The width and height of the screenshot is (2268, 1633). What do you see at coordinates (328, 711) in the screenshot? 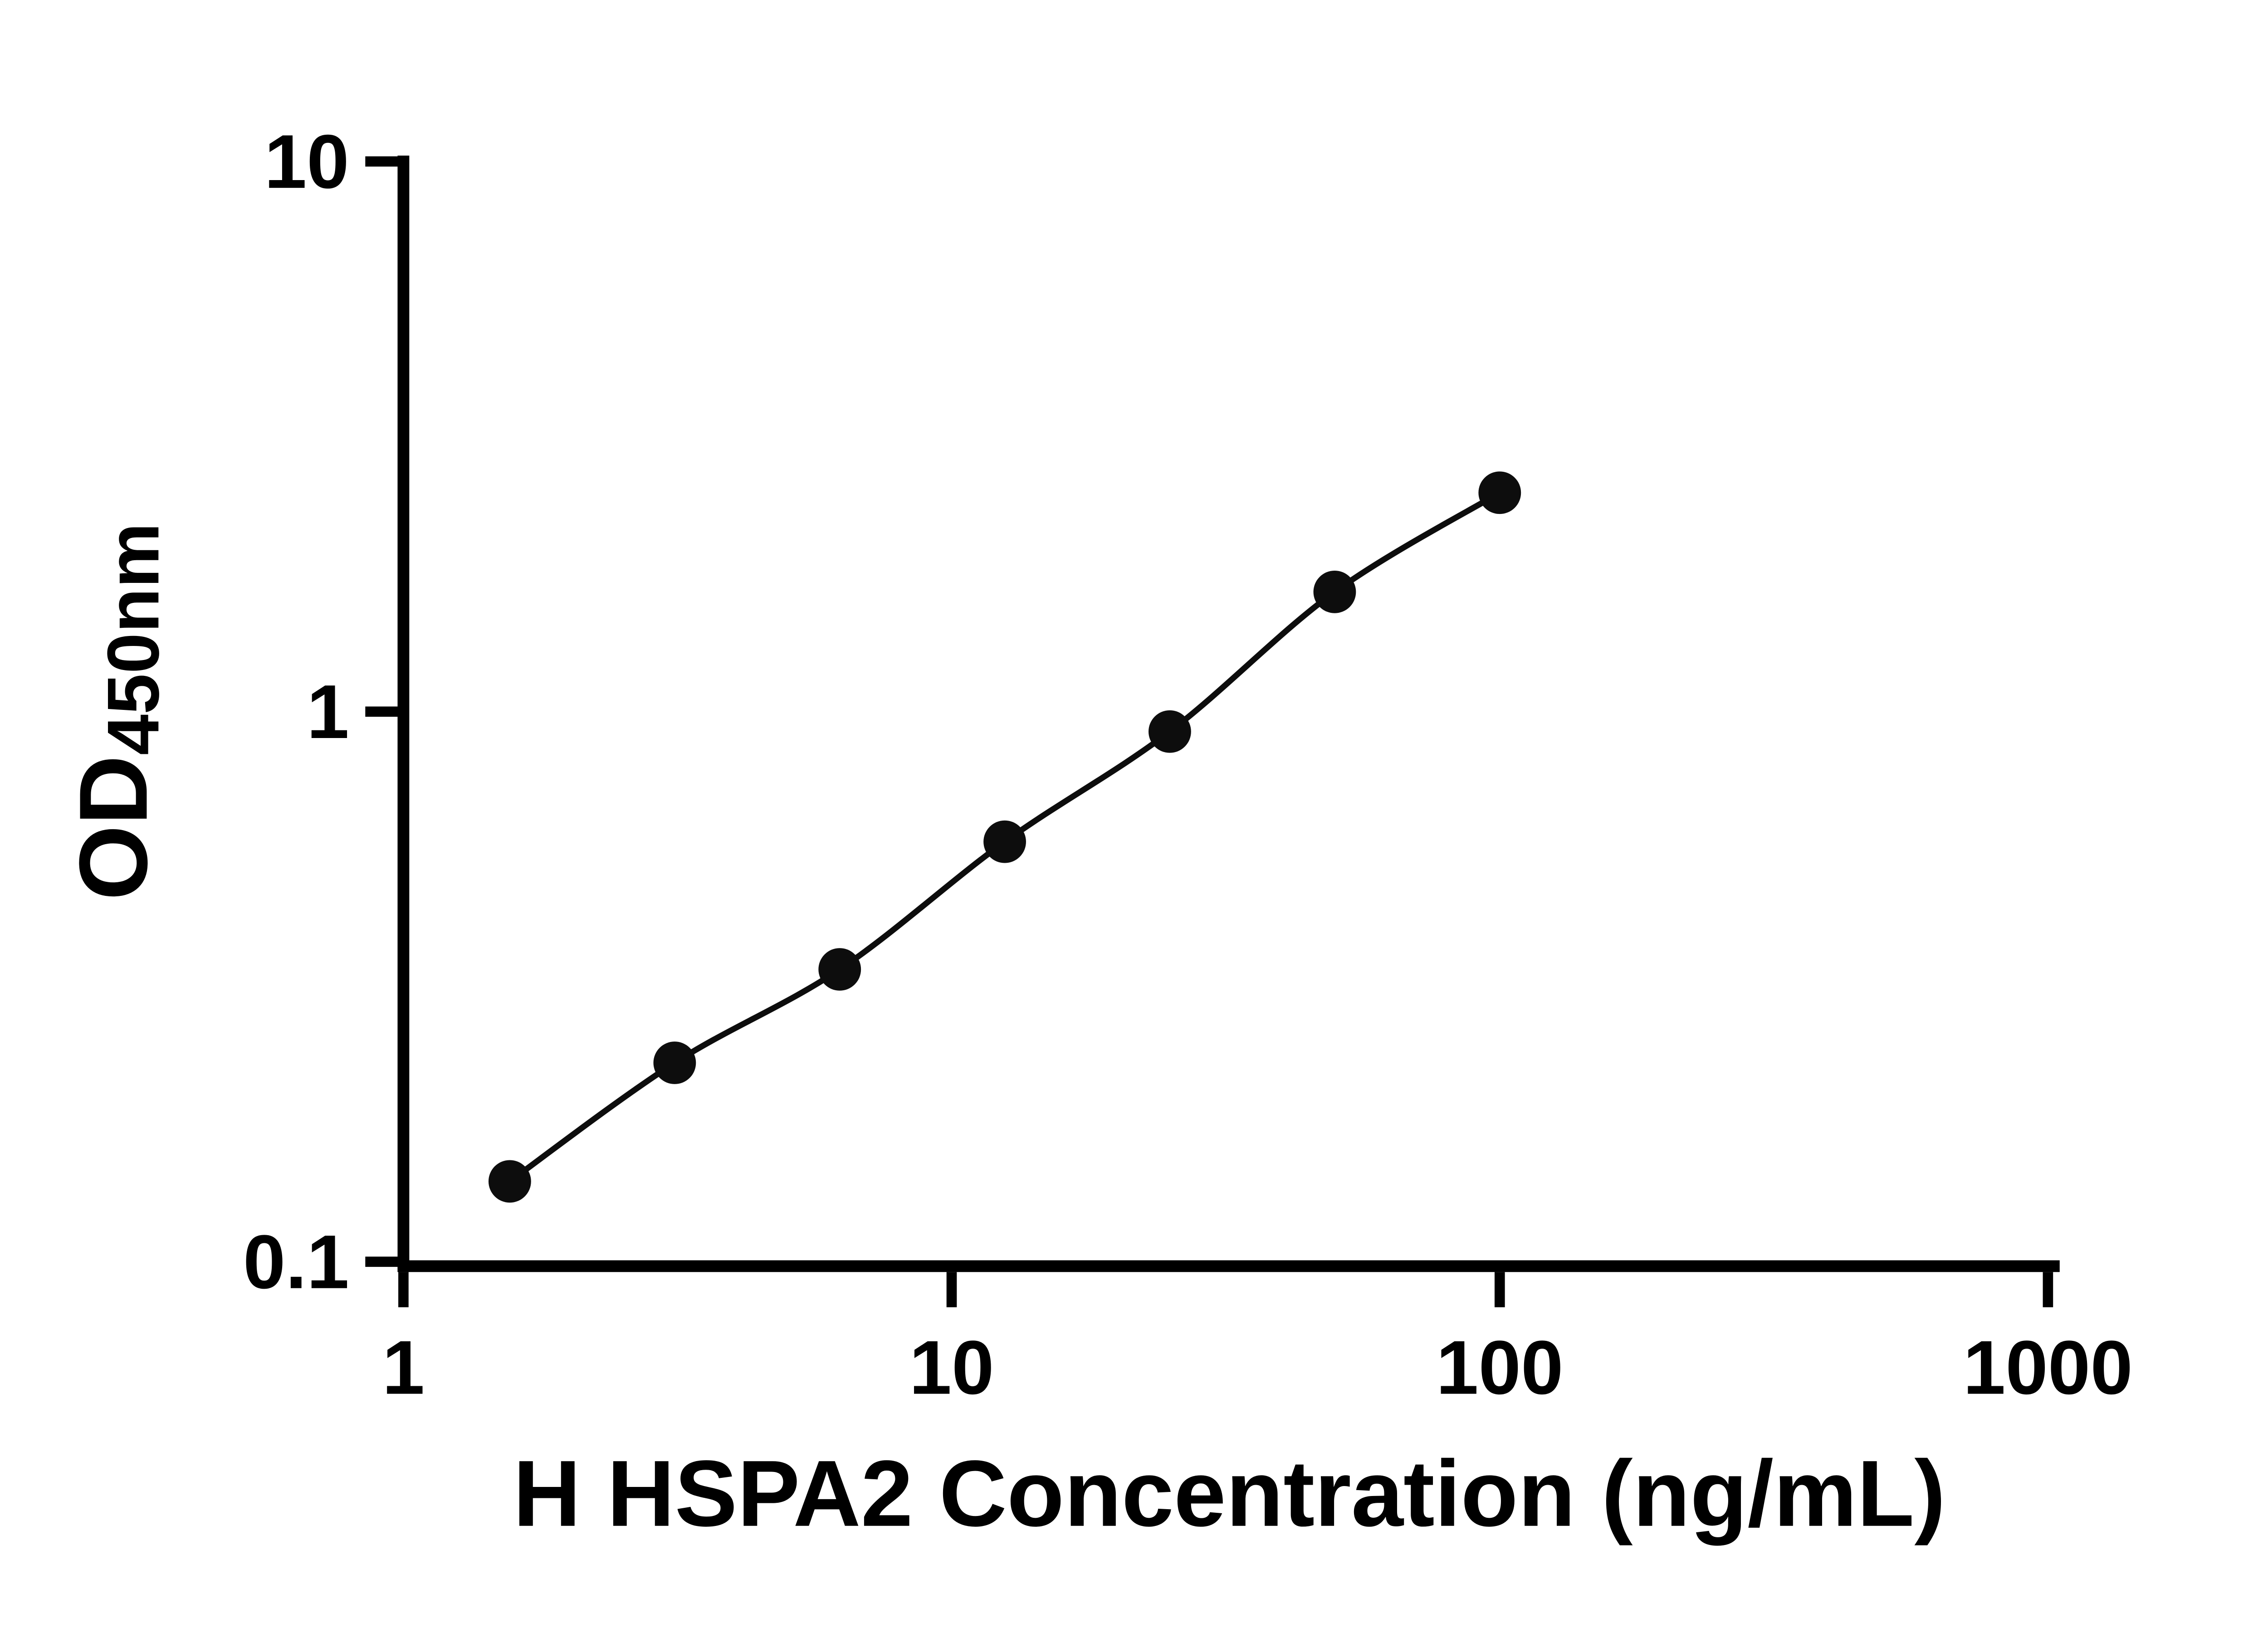
I see `y-tick-label: 1` at bounding box center [328, 711].